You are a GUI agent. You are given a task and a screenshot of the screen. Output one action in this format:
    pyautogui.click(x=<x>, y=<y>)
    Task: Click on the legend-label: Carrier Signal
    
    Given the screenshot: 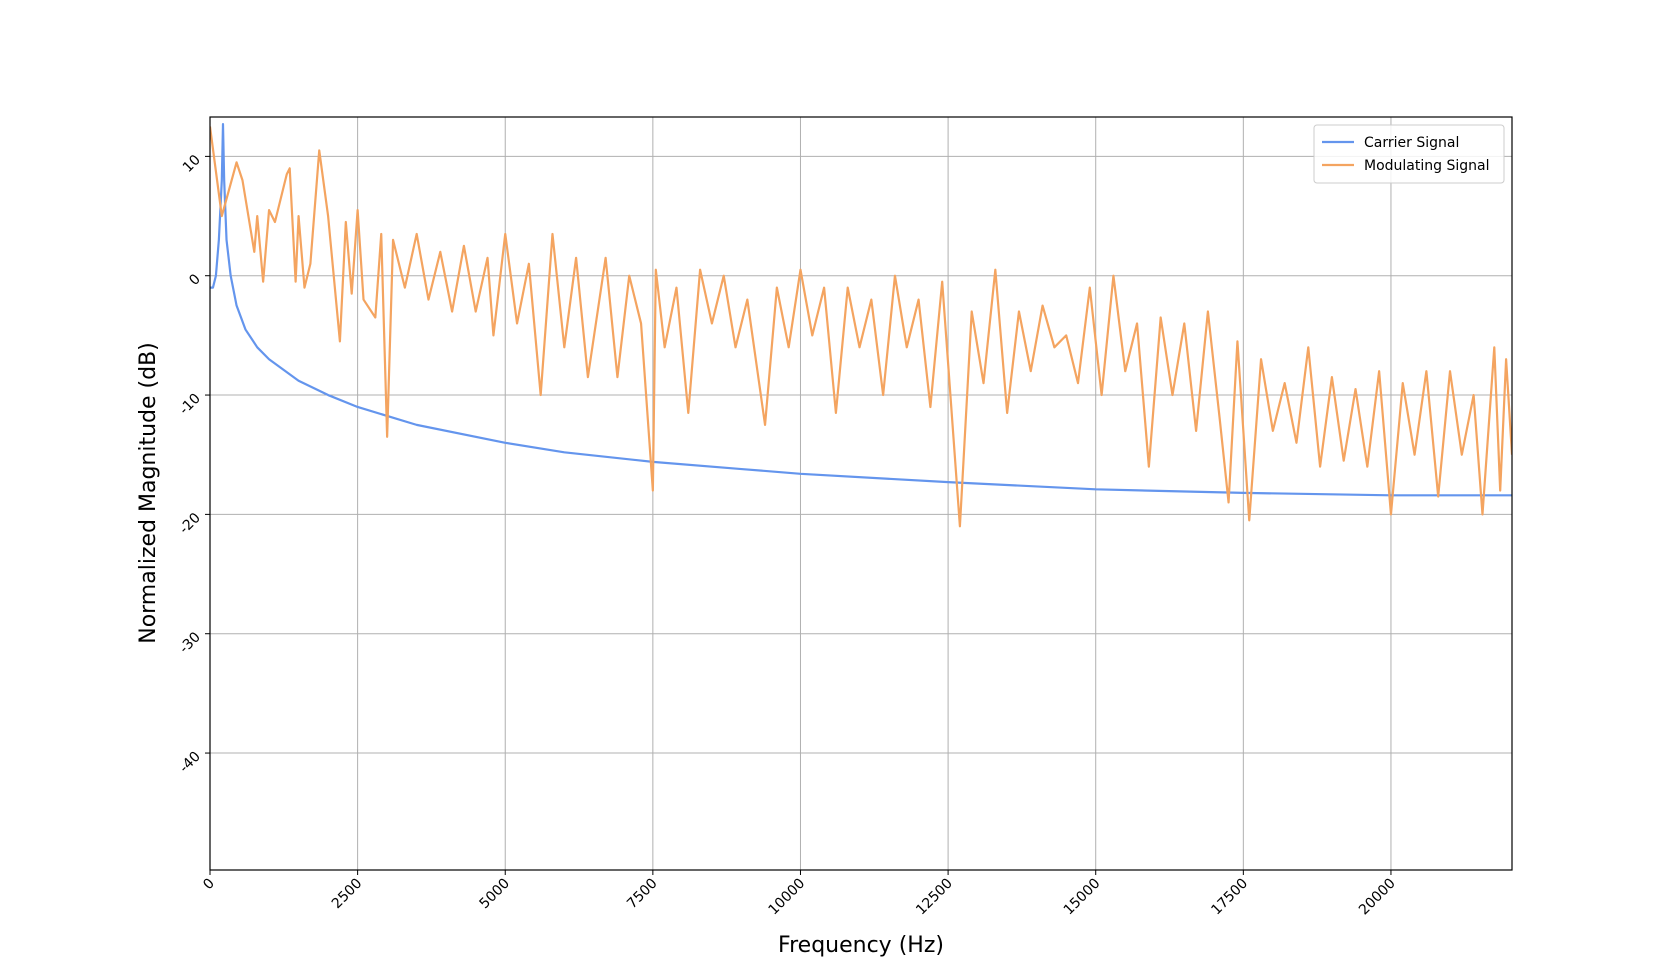 What is the action you would take?
    pyautogui.click(x=1411, y=143)
    